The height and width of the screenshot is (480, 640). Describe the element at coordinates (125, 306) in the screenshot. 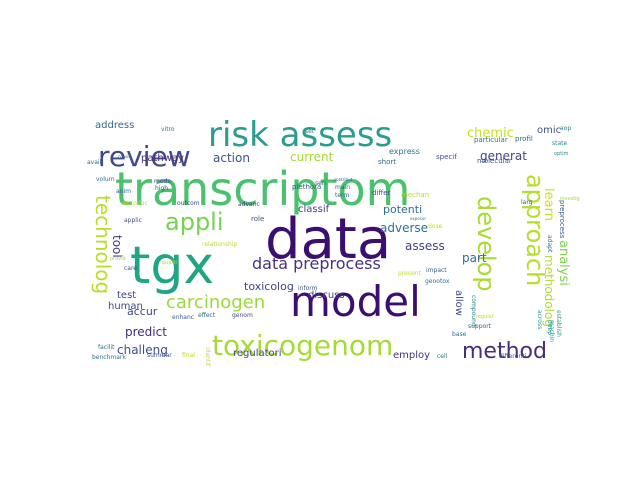

I see `cloud-word: human` at that location.